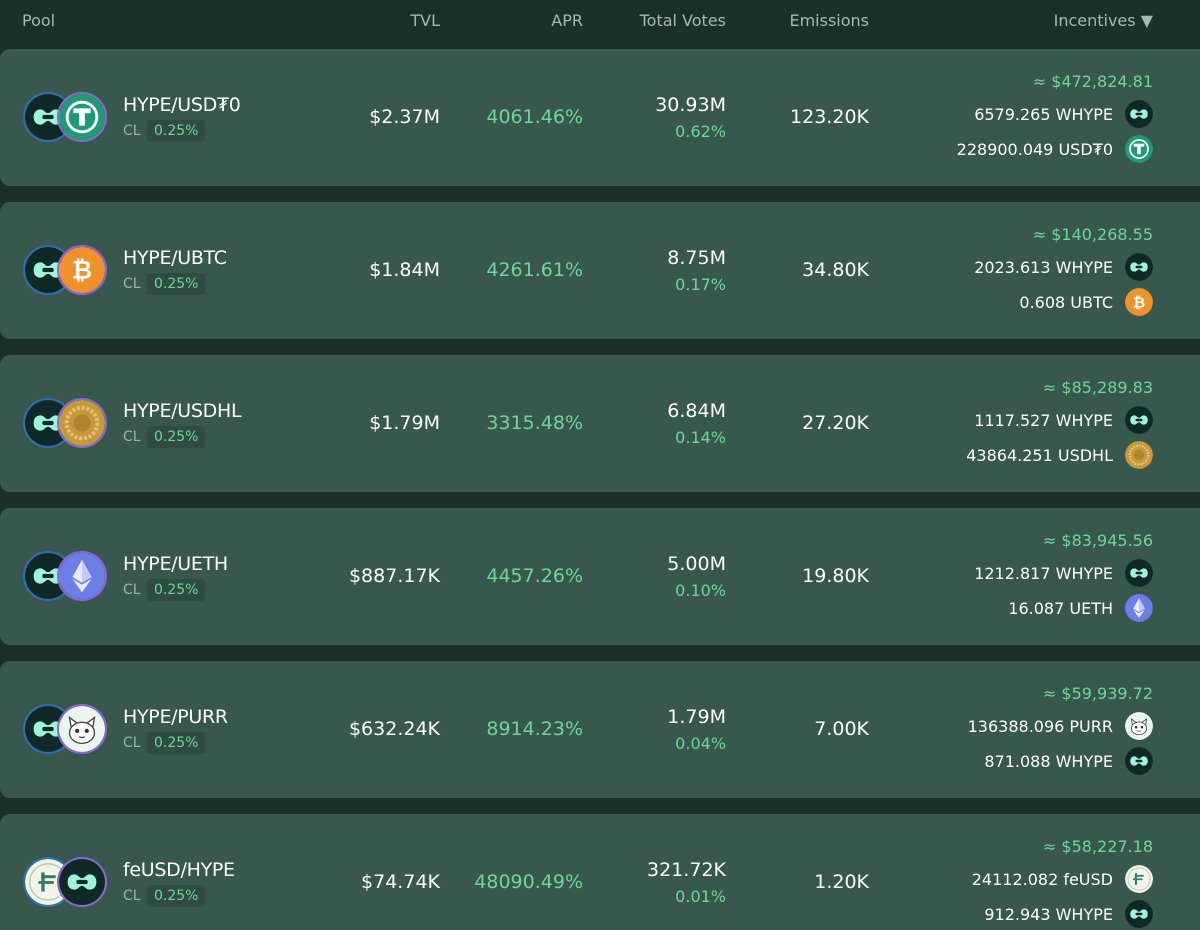 Image resolution: width=1200 pixels, height=930 pixels. What do you see at coordinates (1040, 726) in the screenshot?
I see `incentive-amount: 136388.096 PURR` at bounding box center [1040, 726].